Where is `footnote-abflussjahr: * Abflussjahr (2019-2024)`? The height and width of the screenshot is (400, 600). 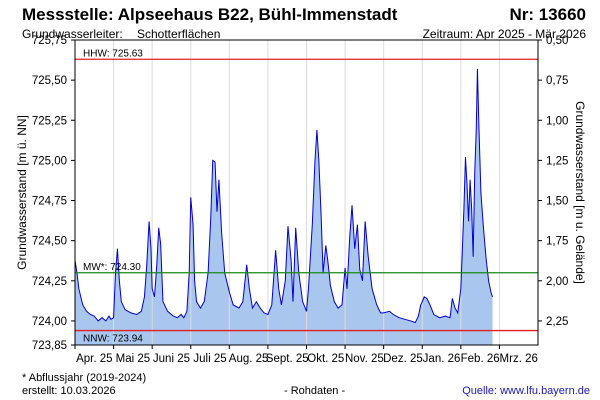
footnote-abflussjahr: * Abflussjahr (2019-2024) is located at coordinates (84, 378).